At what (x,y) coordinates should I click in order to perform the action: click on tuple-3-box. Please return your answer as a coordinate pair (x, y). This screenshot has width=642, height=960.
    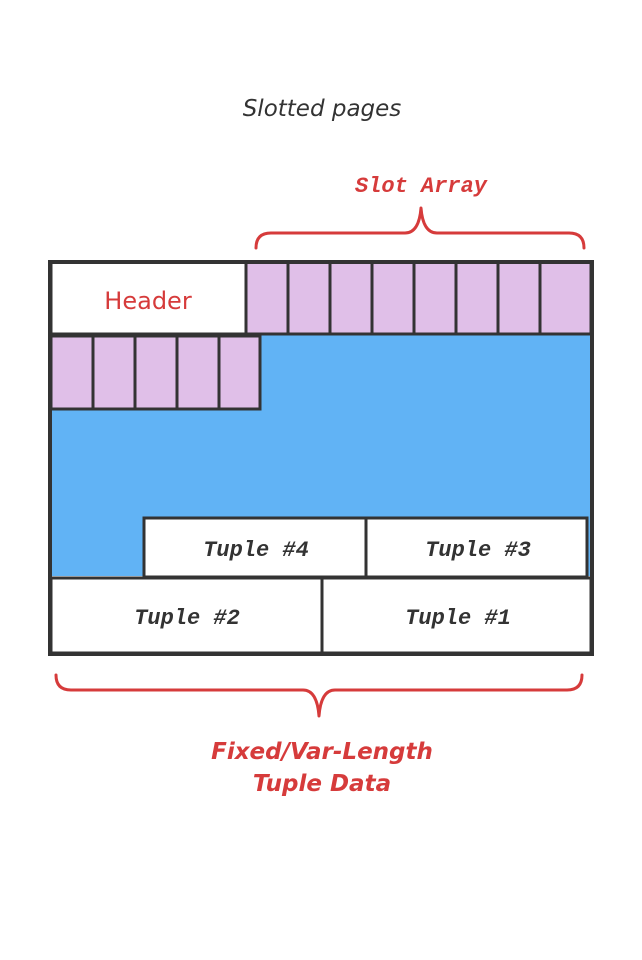
    Looking at the image, I should click on (476, 547).